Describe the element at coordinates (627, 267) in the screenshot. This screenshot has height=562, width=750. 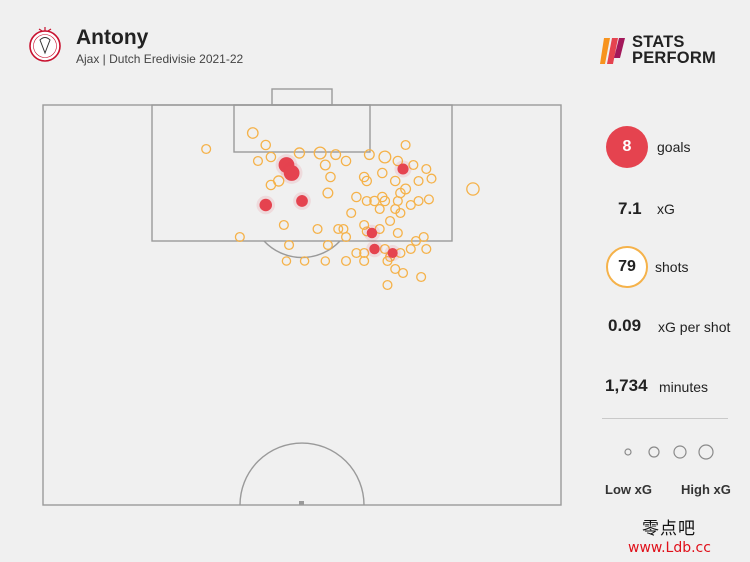
I see `shots-badge: 79` at that location.